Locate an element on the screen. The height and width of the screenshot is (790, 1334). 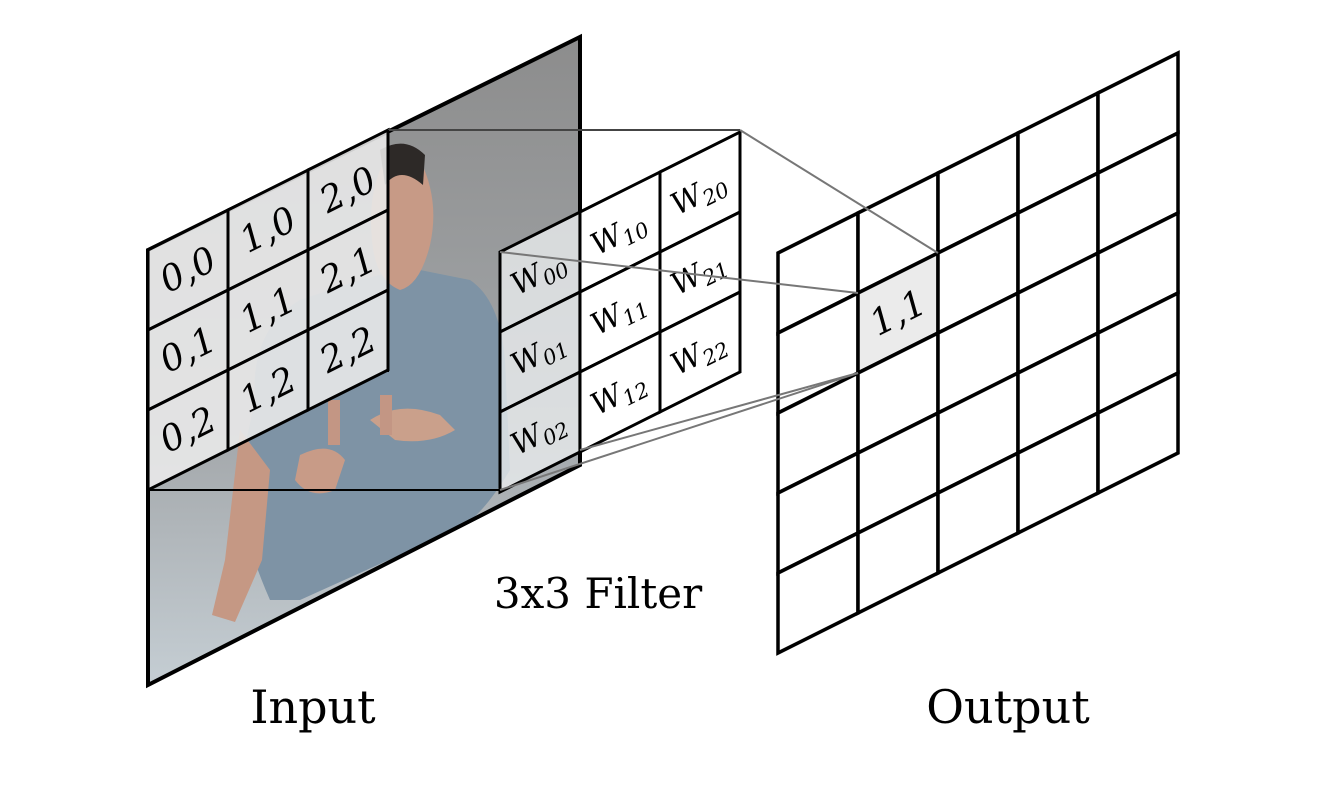
input-label: Input is located at coordinates (313, 707).